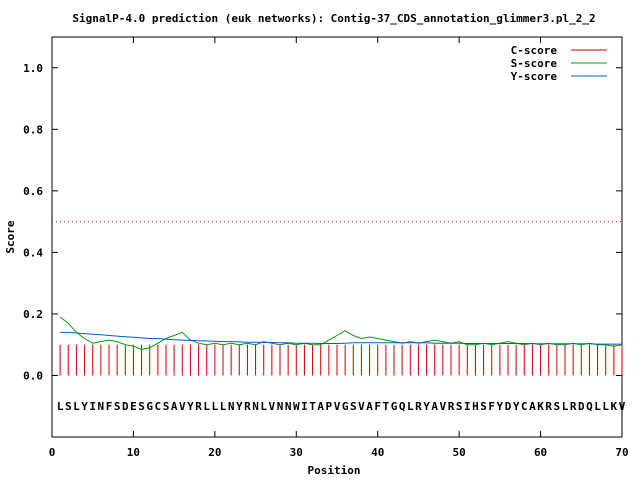 Image resolution: width=640 pixels, height=485 pixels. What do you see at coordinates (475, 406) in the screenshot?
I see `residue-letter: H` at bounding box center [475, 406].